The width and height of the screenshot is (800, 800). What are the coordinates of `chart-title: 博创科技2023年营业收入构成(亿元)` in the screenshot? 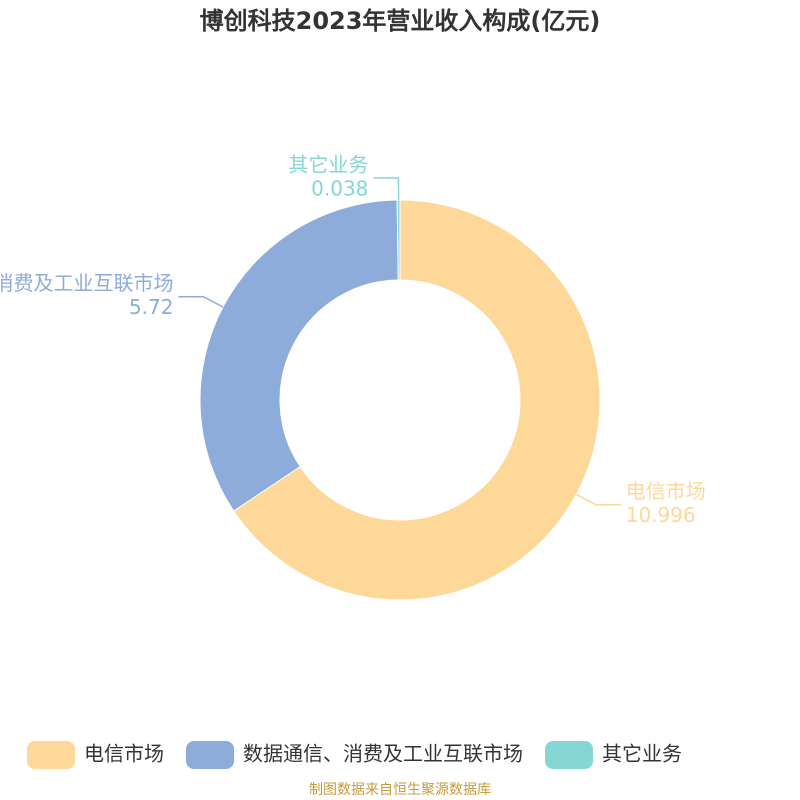 It's located at (400, 21).